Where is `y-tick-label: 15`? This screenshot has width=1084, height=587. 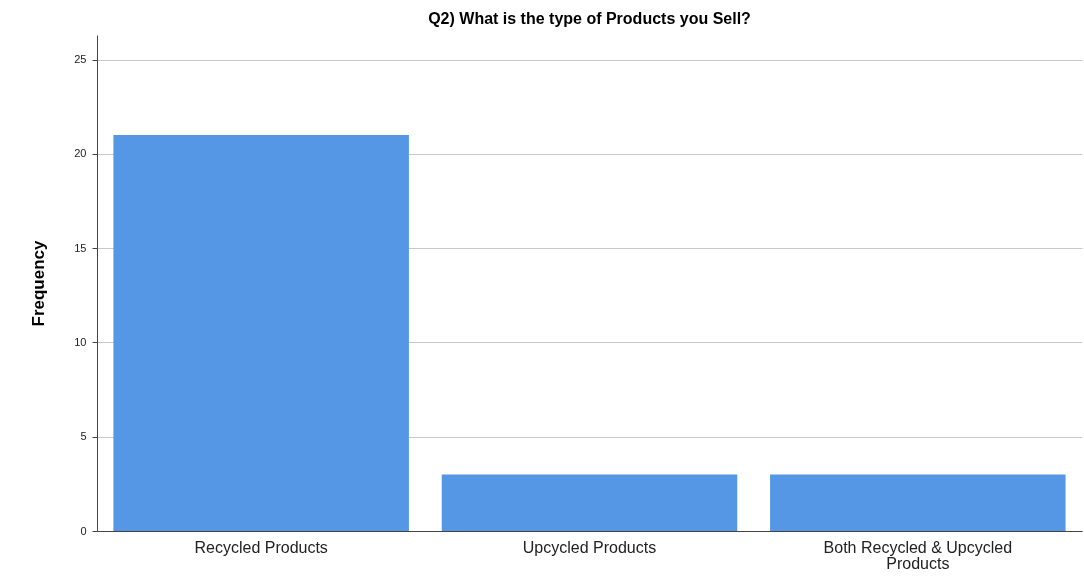
y-tick-label: 15 is located at coordinates (80, 247).